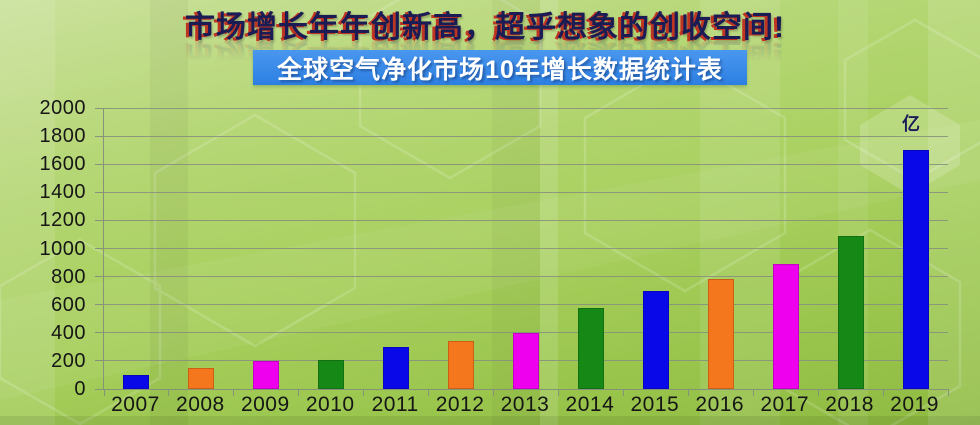  I want to click on x-axis-tick-label: 2018, so click(849, 404).